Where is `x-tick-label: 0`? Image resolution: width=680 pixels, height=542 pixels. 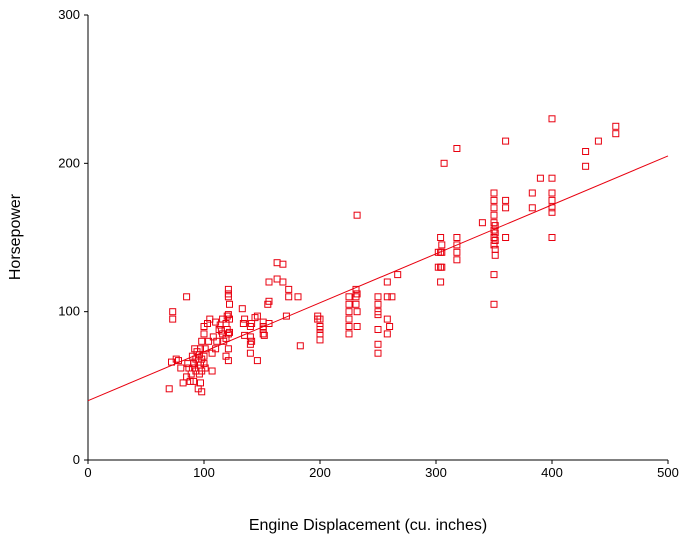
x-tick-label: 0 is located at coordinates (87, 472).